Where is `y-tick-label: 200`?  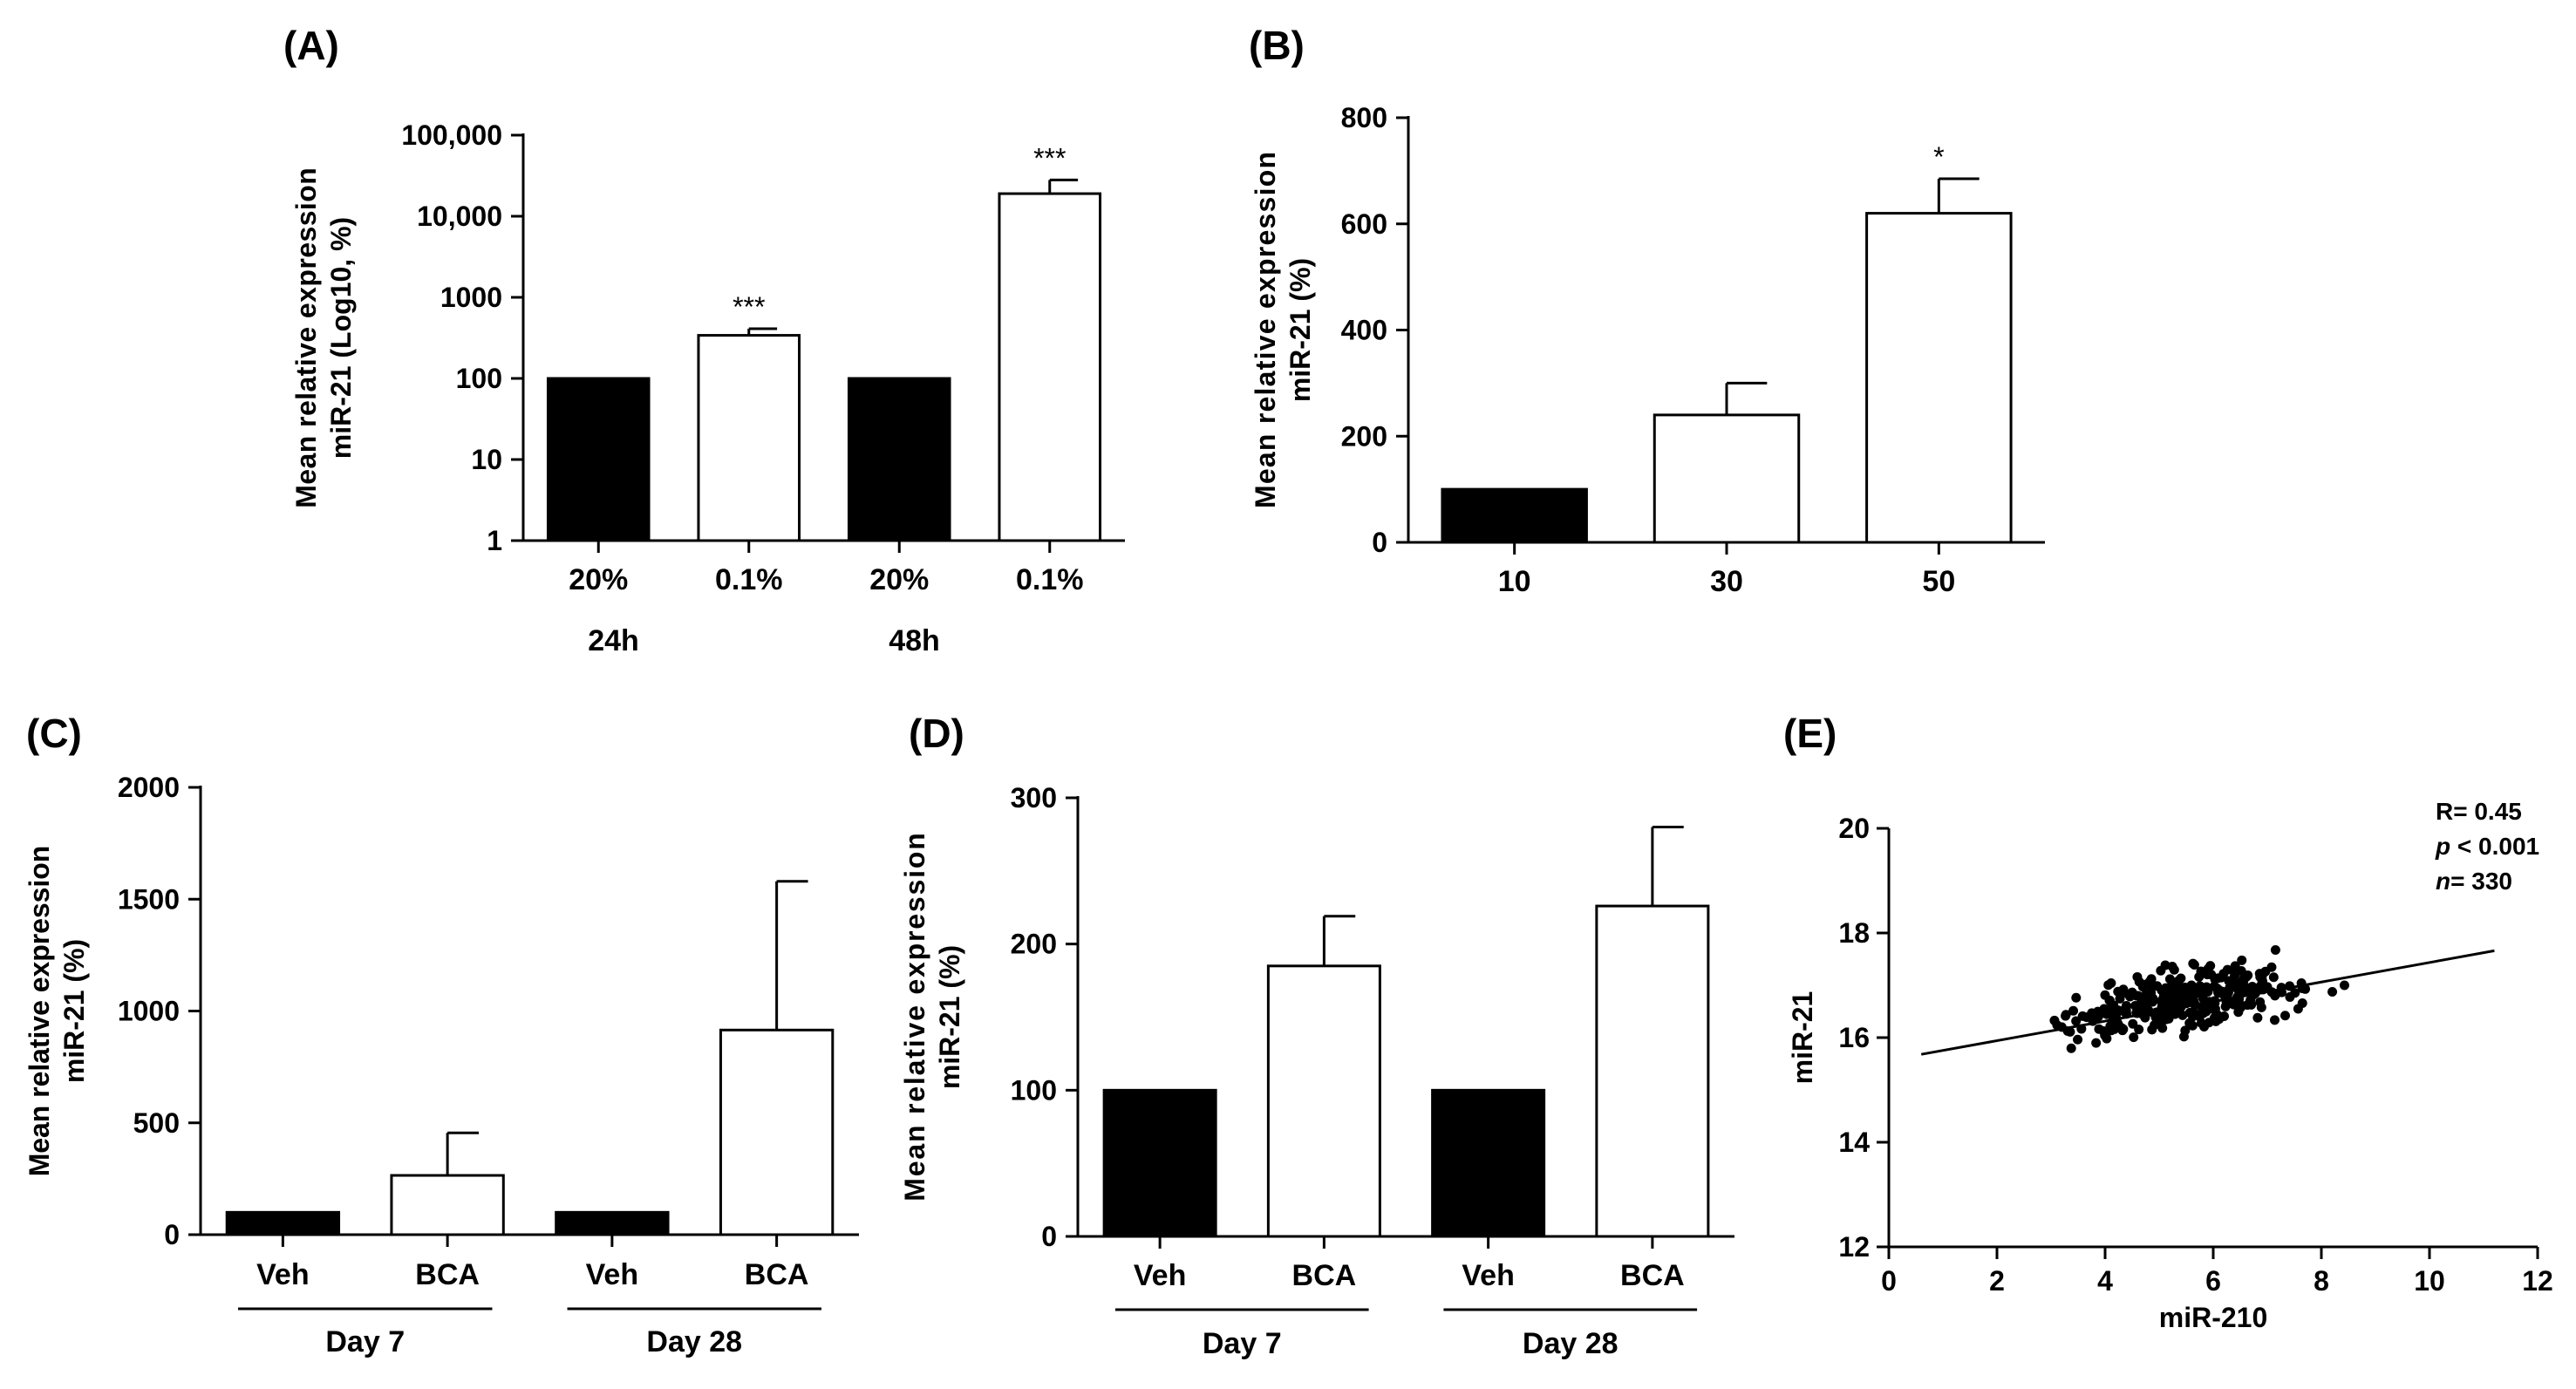
y-tick-label: 200 is located at coordinates (1364, 436).